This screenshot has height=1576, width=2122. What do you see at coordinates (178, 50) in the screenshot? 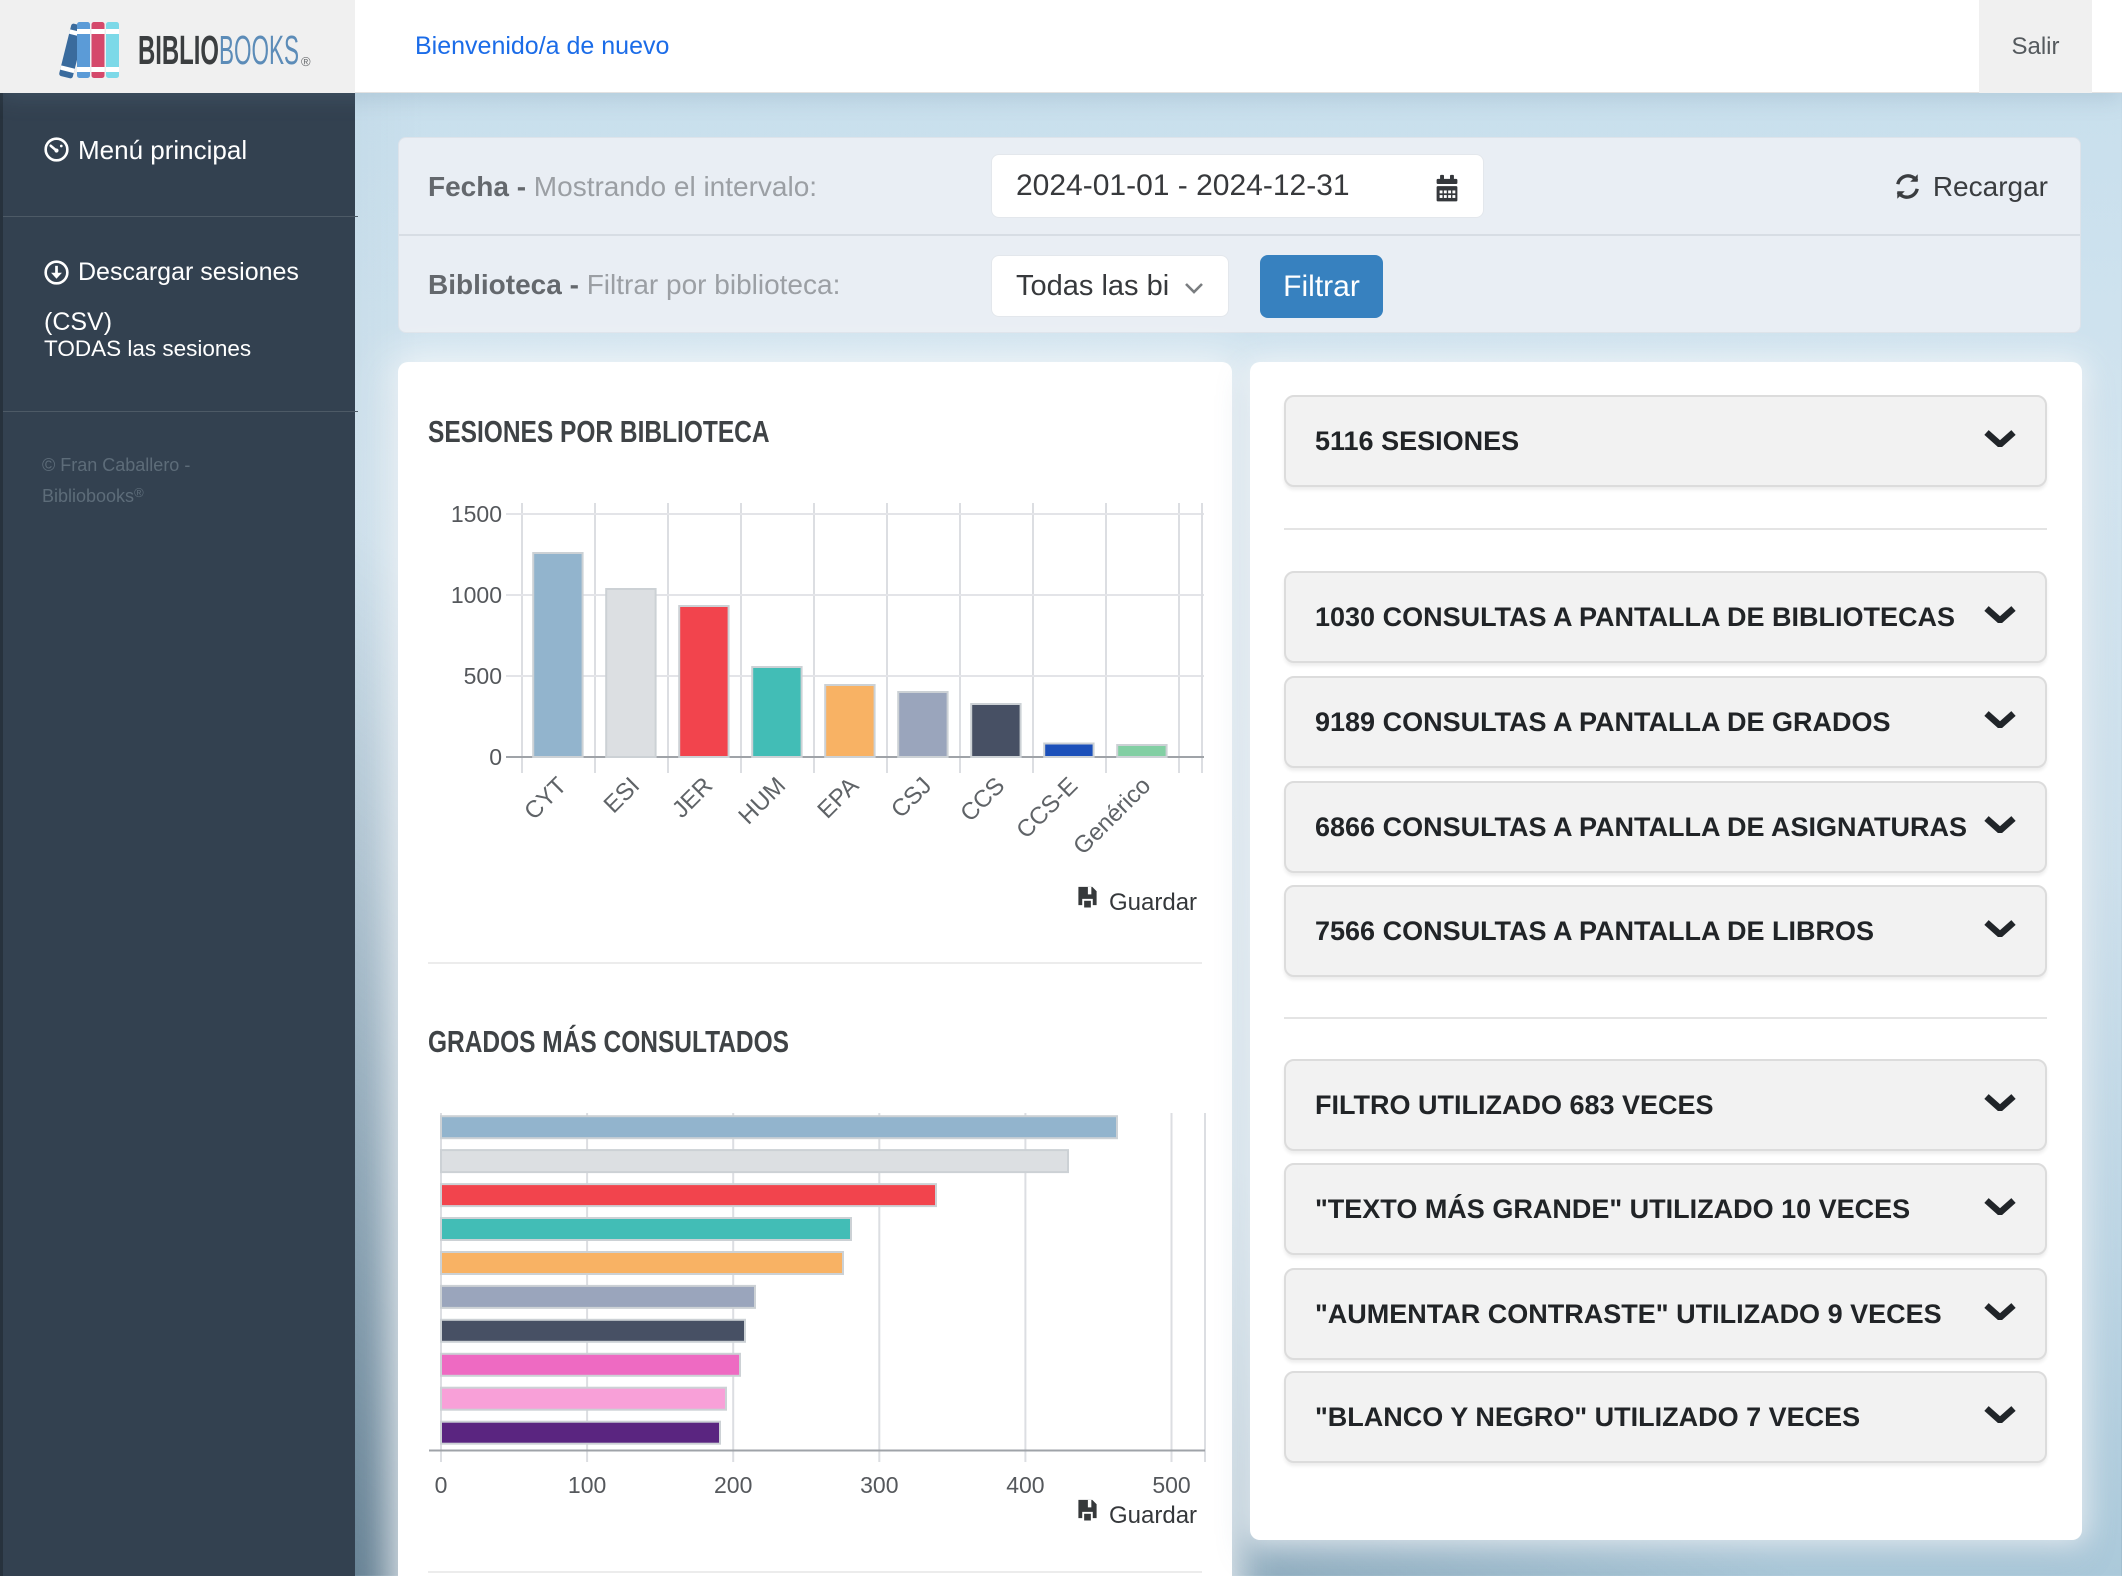
I see `svg-text: BIBLIO` at bounding box center [178, 50].